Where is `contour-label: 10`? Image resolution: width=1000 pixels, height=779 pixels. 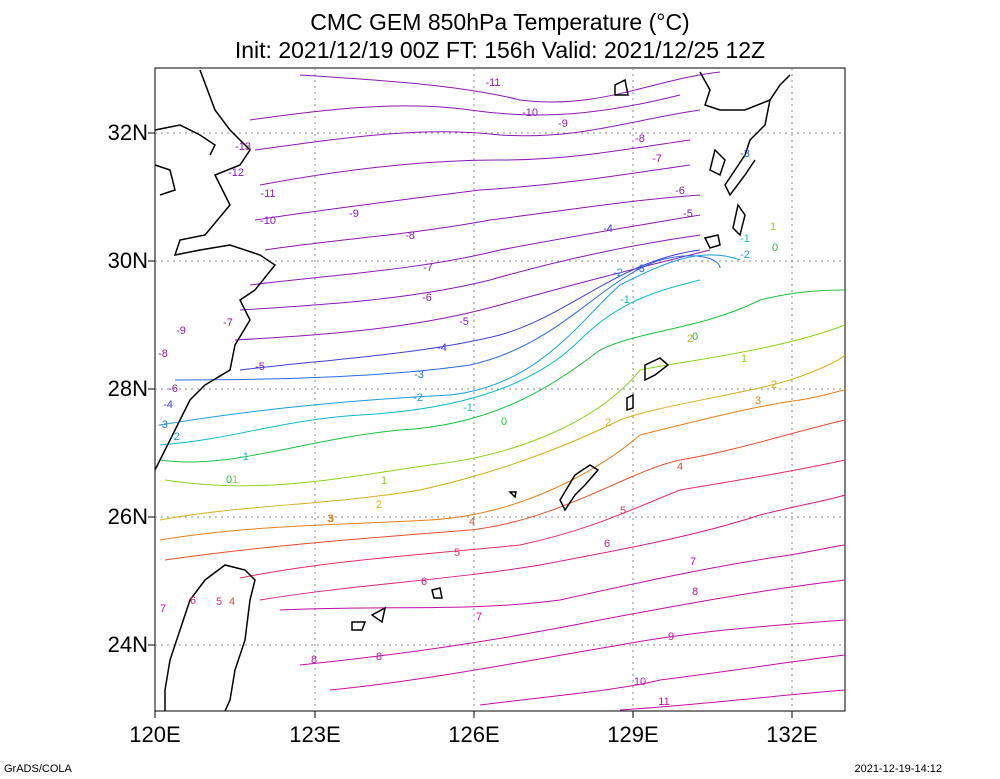
contour-label: 10 is located at coordinates (640, 682).